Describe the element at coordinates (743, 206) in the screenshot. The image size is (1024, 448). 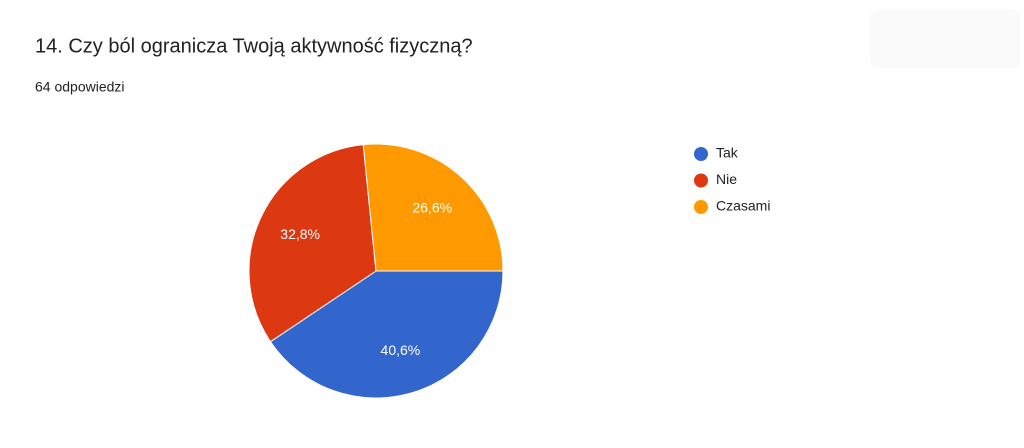
I see `legend-label: Czasami` at that location.